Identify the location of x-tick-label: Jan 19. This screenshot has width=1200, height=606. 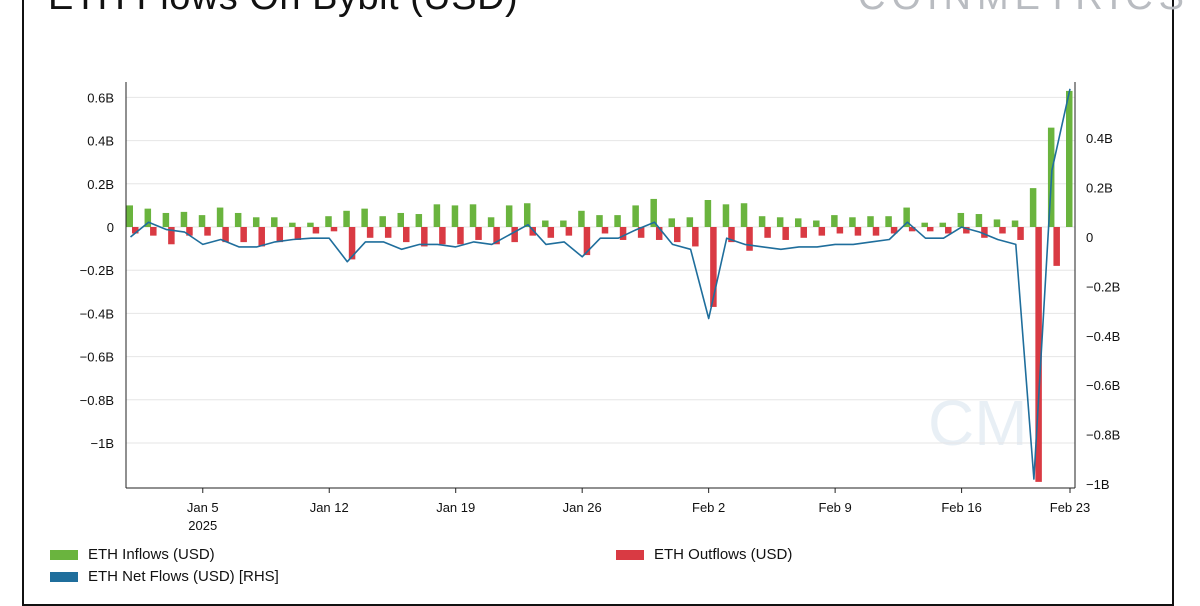
(455, 507).